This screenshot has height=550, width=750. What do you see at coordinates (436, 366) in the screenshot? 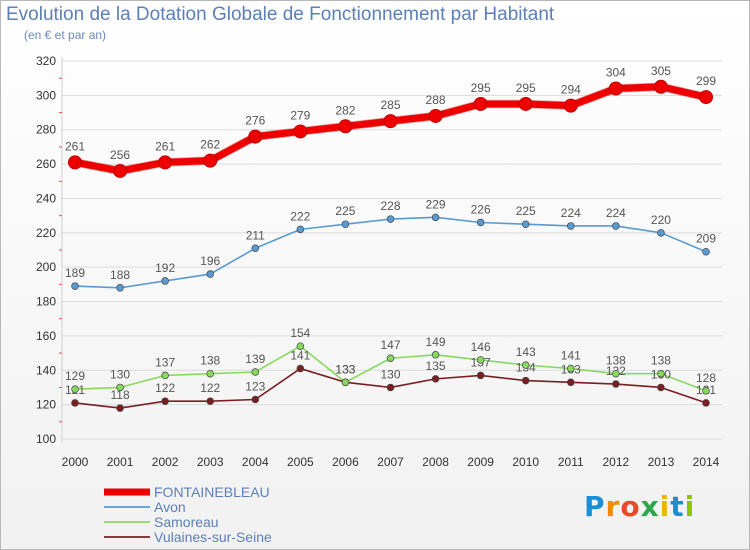
I see `data-label-vulaines-sur-seine: 135` at bounding box center [436, 366].